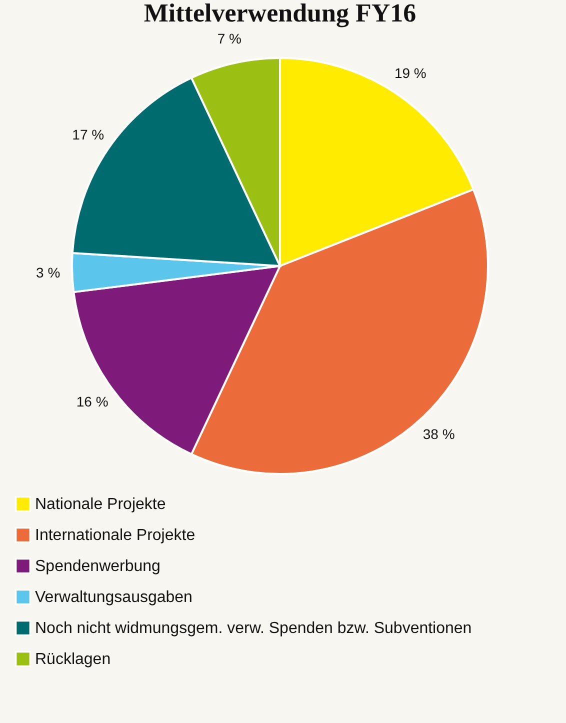 This screenshot has height=723, width=566. What do you see at coordinates (48, 272) in the screenshot?
I see `data-label: 3 %` at bounding box center [48, 272].